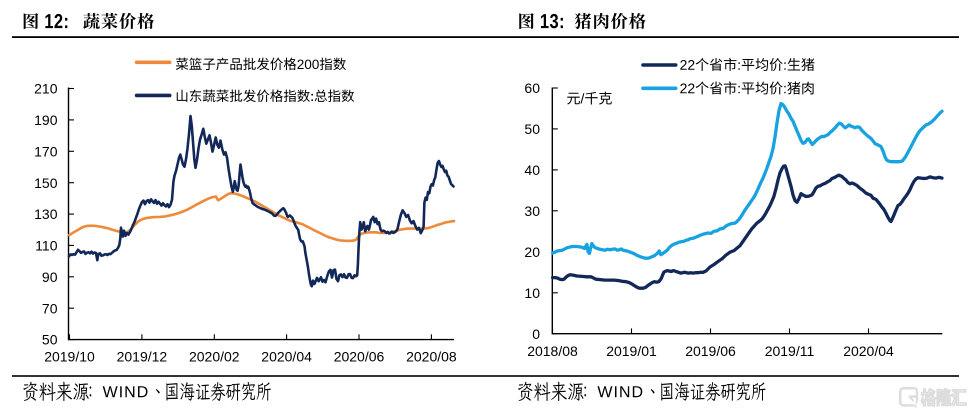 This screenshot has width=973, height=413. Describe the element at coordinates (532, 293) in the screenshot. I see `svg-text: 10` at that location.